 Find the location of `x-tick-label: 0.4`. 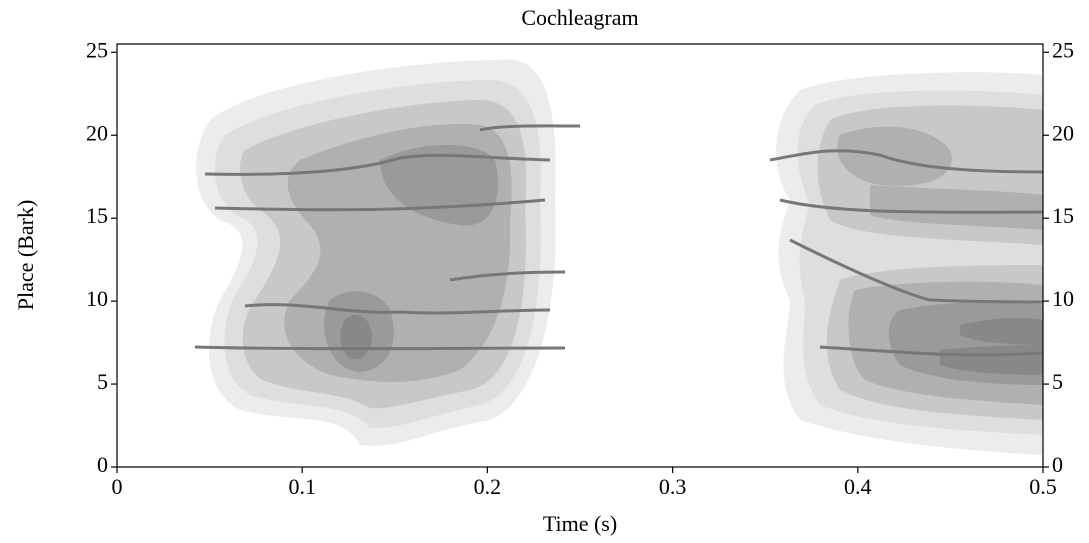

x-tick-label: 0.4 is located at coordinates (858, 486).